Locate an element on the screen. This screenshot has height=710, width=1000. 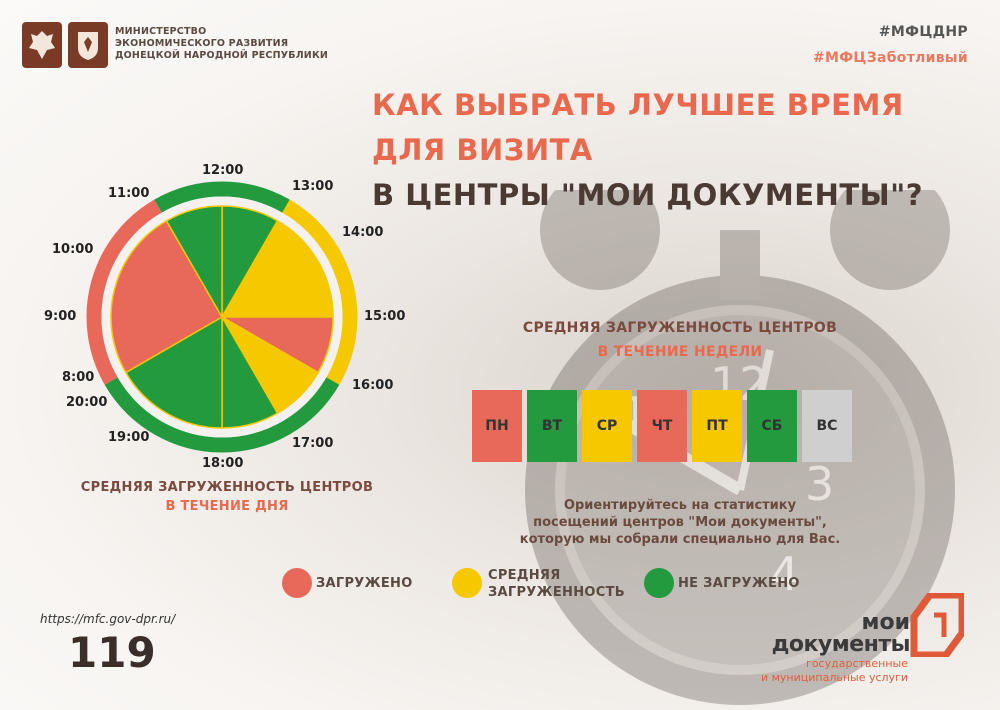
legend-free-label: НЕ ЗАГРУЖЕНО is located at coordinates (739, 583).